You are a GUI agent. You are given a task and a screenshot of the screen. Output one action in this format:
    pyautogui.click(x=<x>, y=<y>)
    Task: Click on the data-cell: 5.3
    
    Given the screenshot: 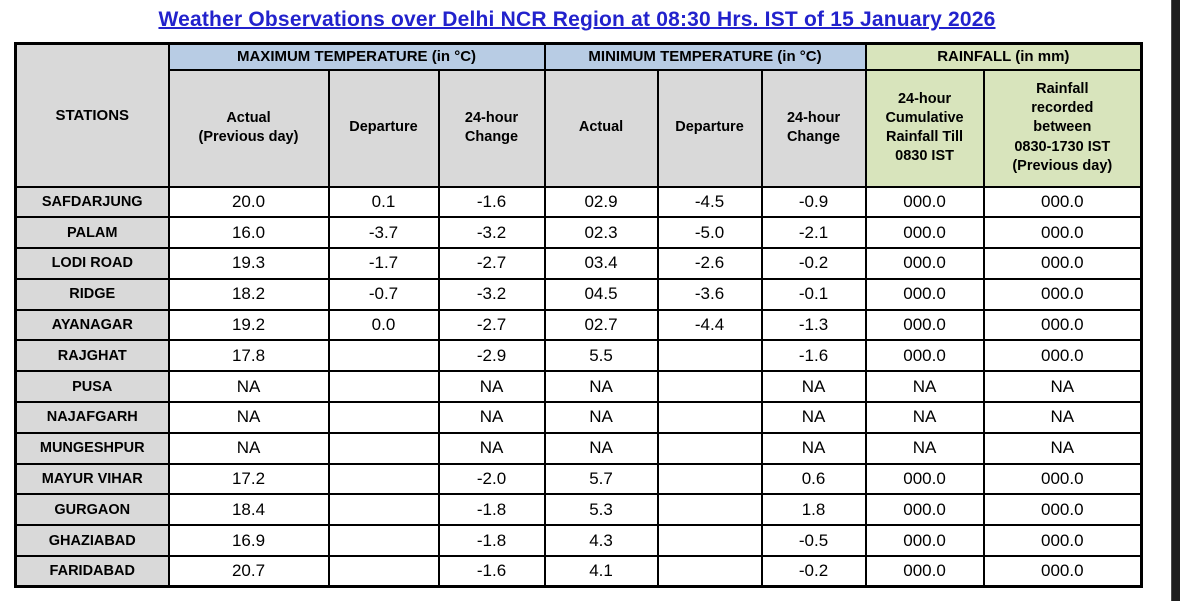 What is the action you would take?
    pyautogui.click(x=601, y=510)
    